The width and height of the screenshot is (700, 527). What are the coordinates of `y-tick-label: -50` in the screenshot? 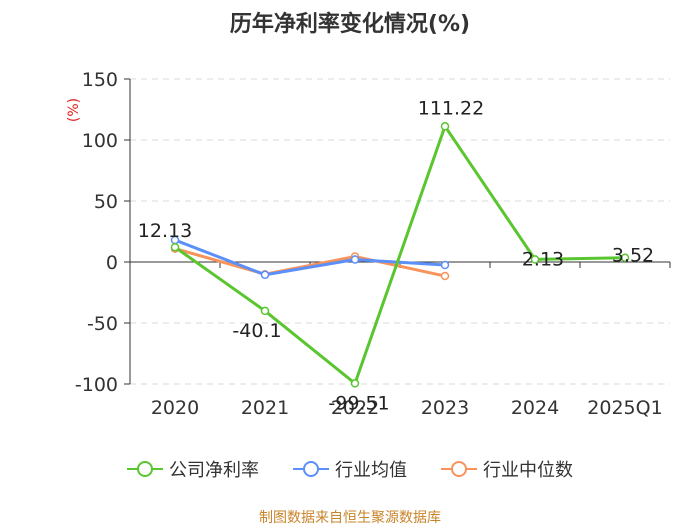 It's located at (102, 324).